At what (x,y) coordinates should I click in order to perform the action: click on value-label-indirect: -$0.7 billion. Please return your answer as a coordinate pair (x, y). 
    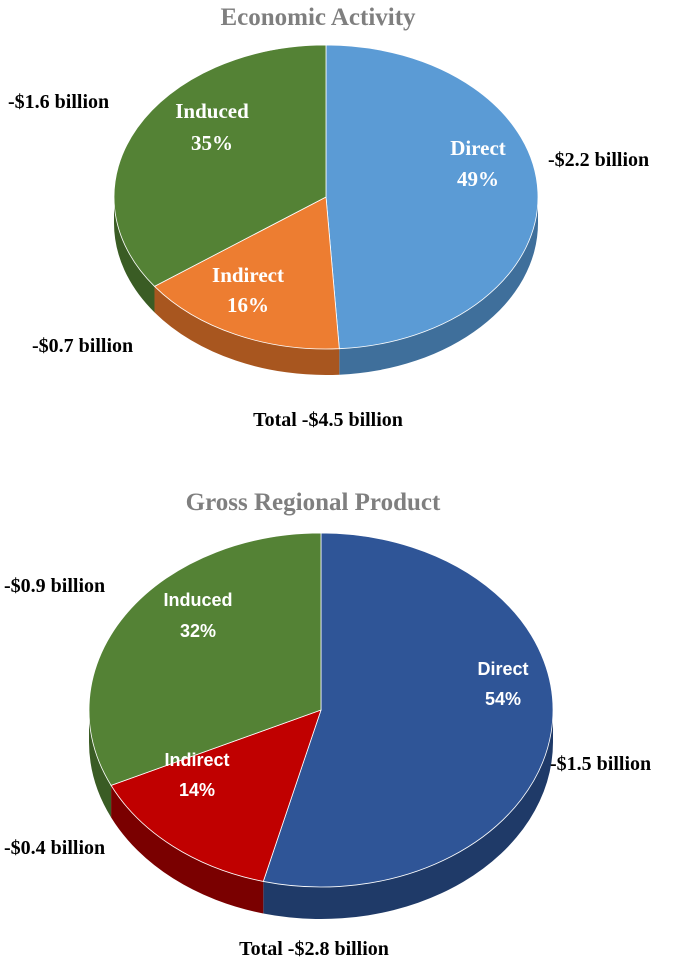
    Looking at the image, I should click on (82, 346).